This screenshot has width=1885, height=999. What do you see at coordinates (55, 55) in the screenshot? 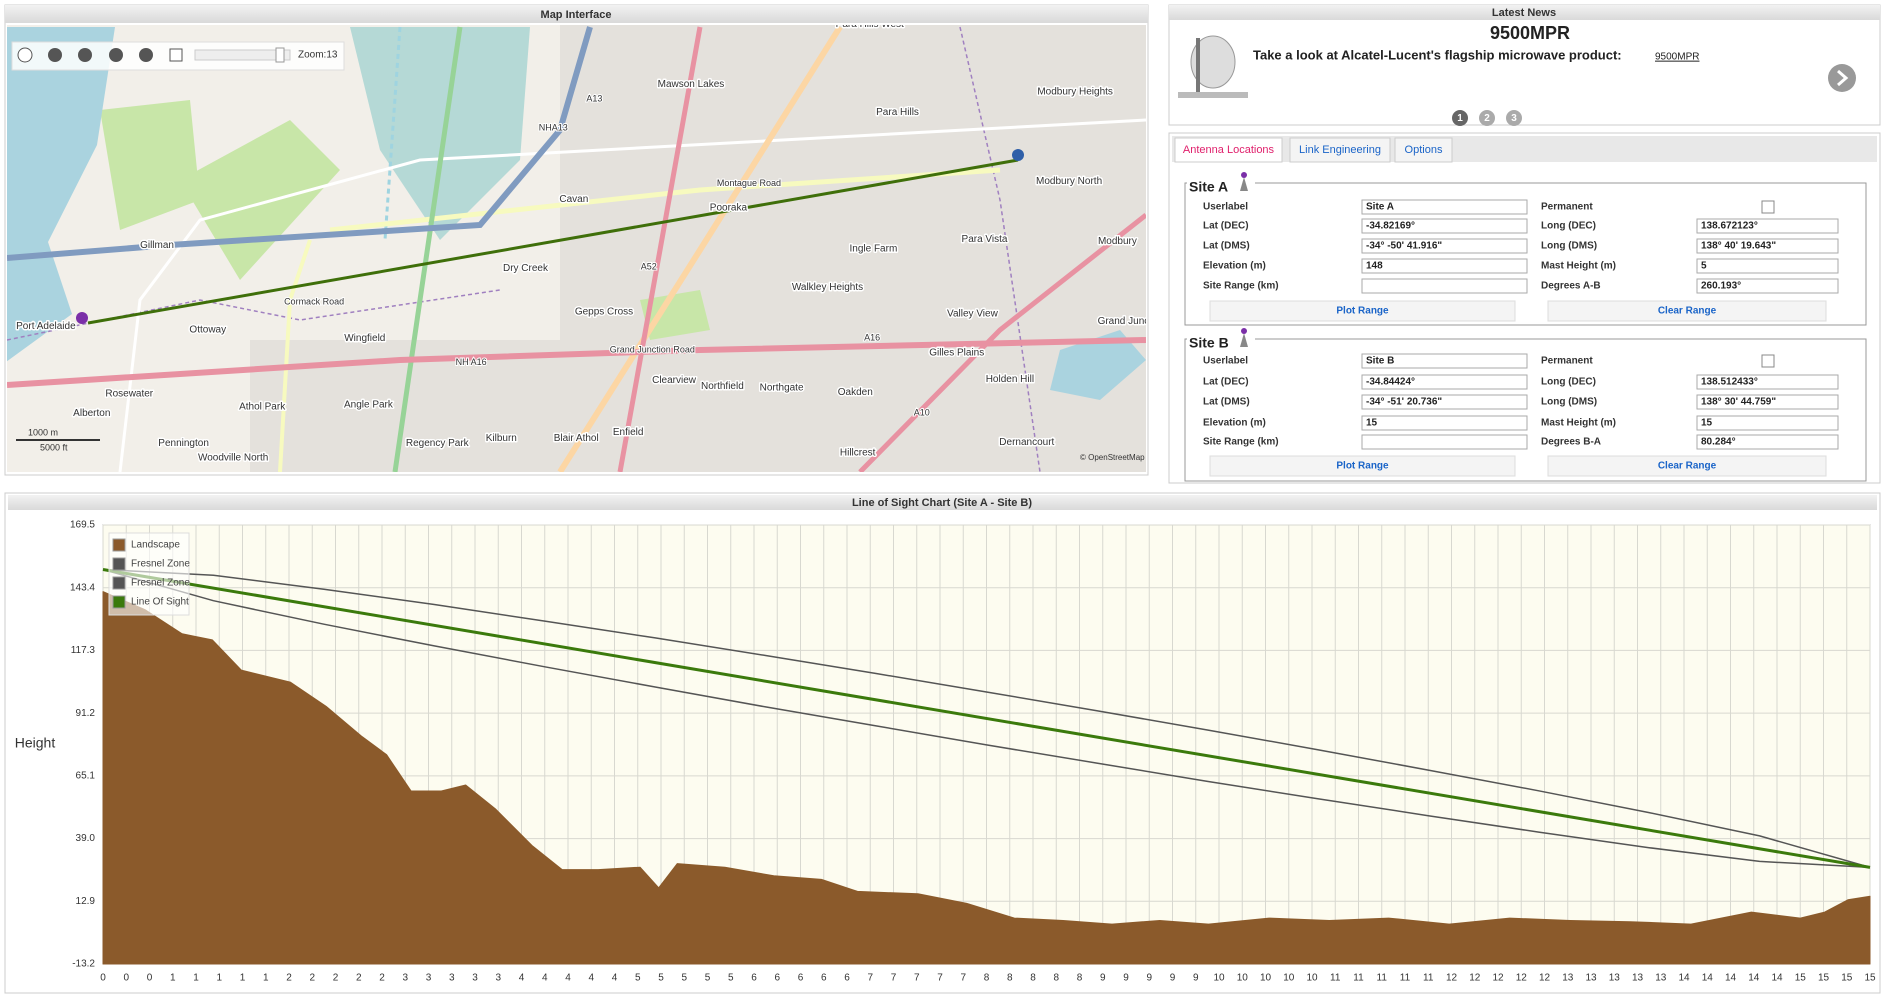
I see `pan-left` at bounding box center [55, 55].